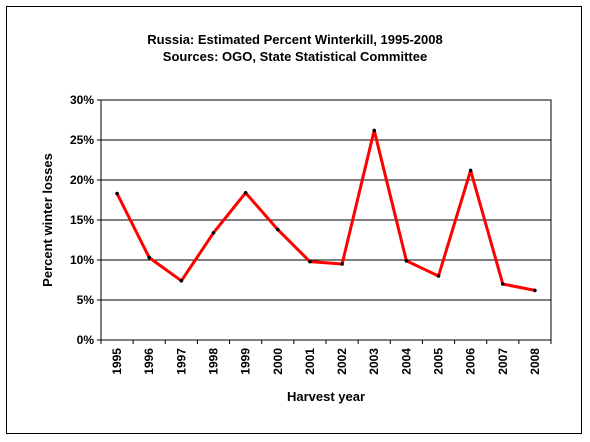 The width and height of the screenshot is (590, 442). What do you see at coordinates (535, 290) in the screenshot?
I see `data-point-2008` at bounding box center [535, 290].